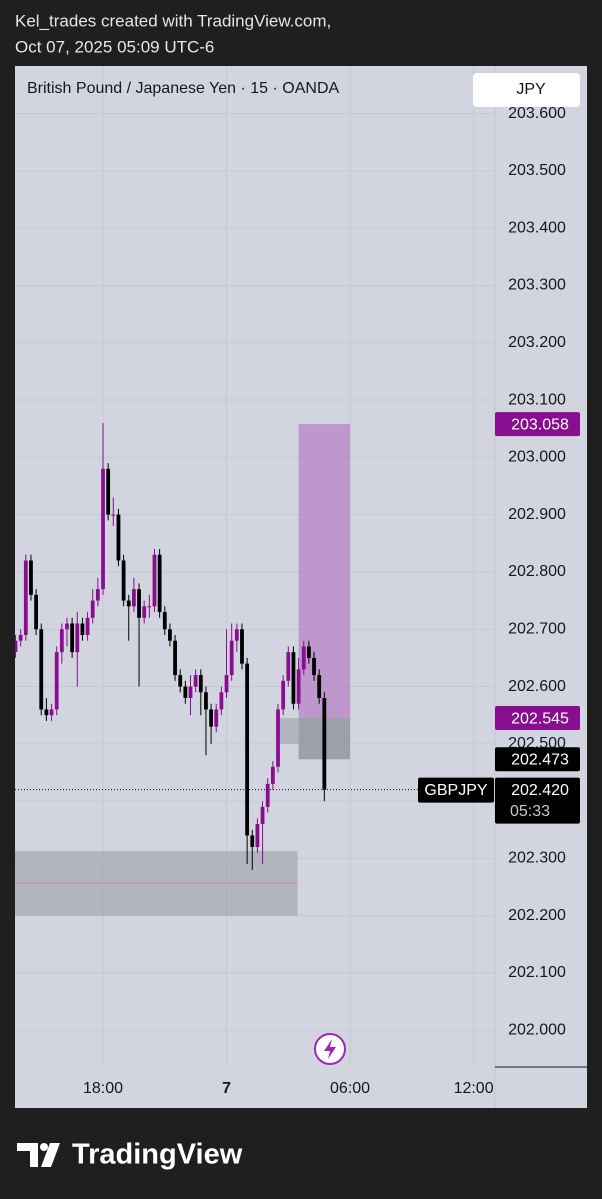 Image resolution: width=602 pixels, height=1199 pixels. Describe the element at coordinates (540, 790) in the screenshot. I see `last-price-label: 202.420` at that location.